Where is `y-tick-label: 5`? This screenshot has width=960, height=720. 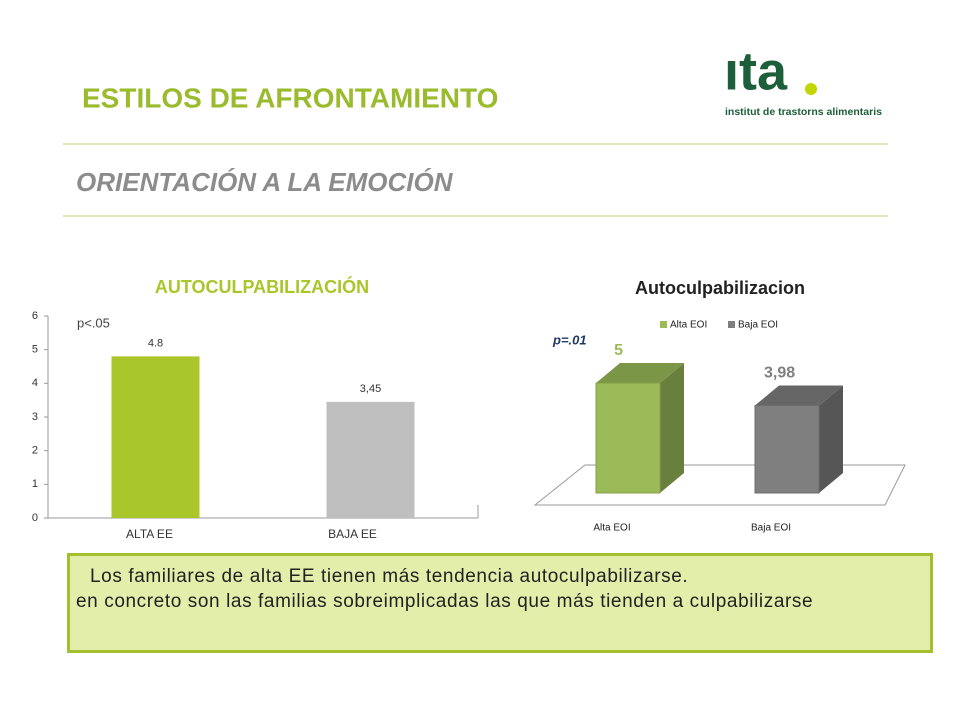
y-tick-label: 5 is located at coordinates (35, 350).